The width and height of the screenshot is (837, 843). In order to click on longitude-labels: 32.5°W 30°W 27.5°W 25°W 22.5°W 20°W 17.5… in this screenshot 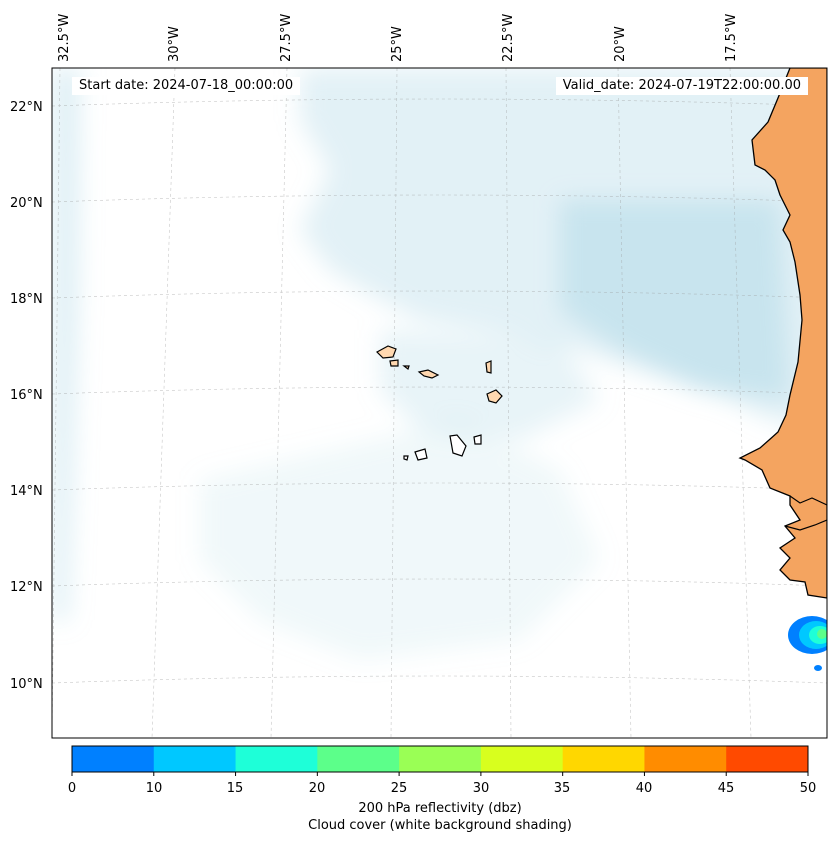, I will do `click(398, 38)`.